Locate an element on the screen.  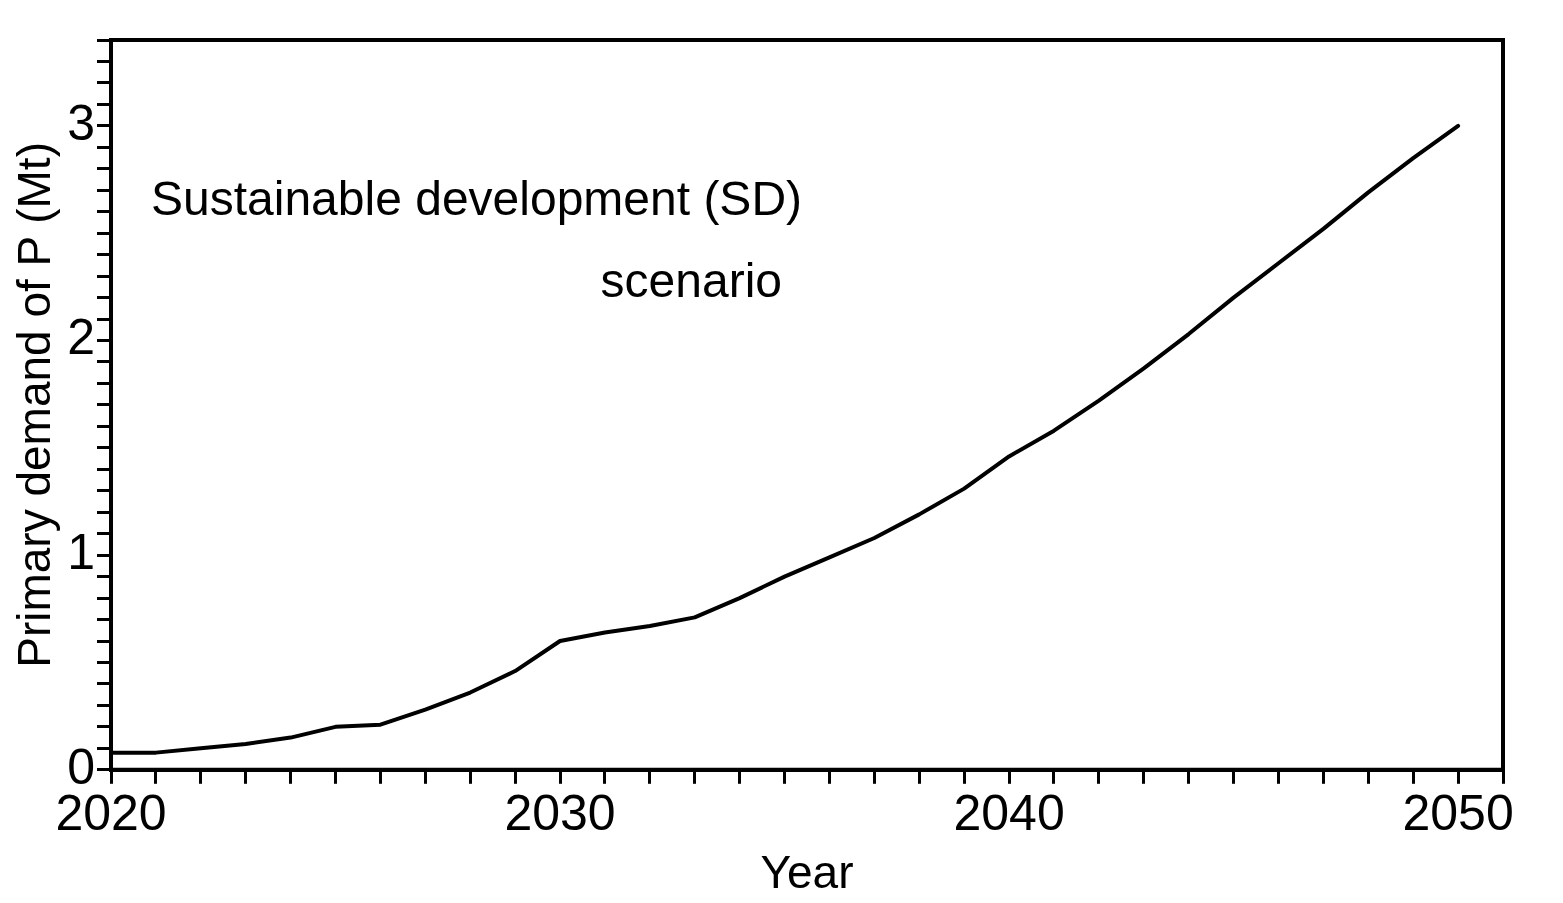
x-tick-label: 2040 is located at coordinates (1009, 812).